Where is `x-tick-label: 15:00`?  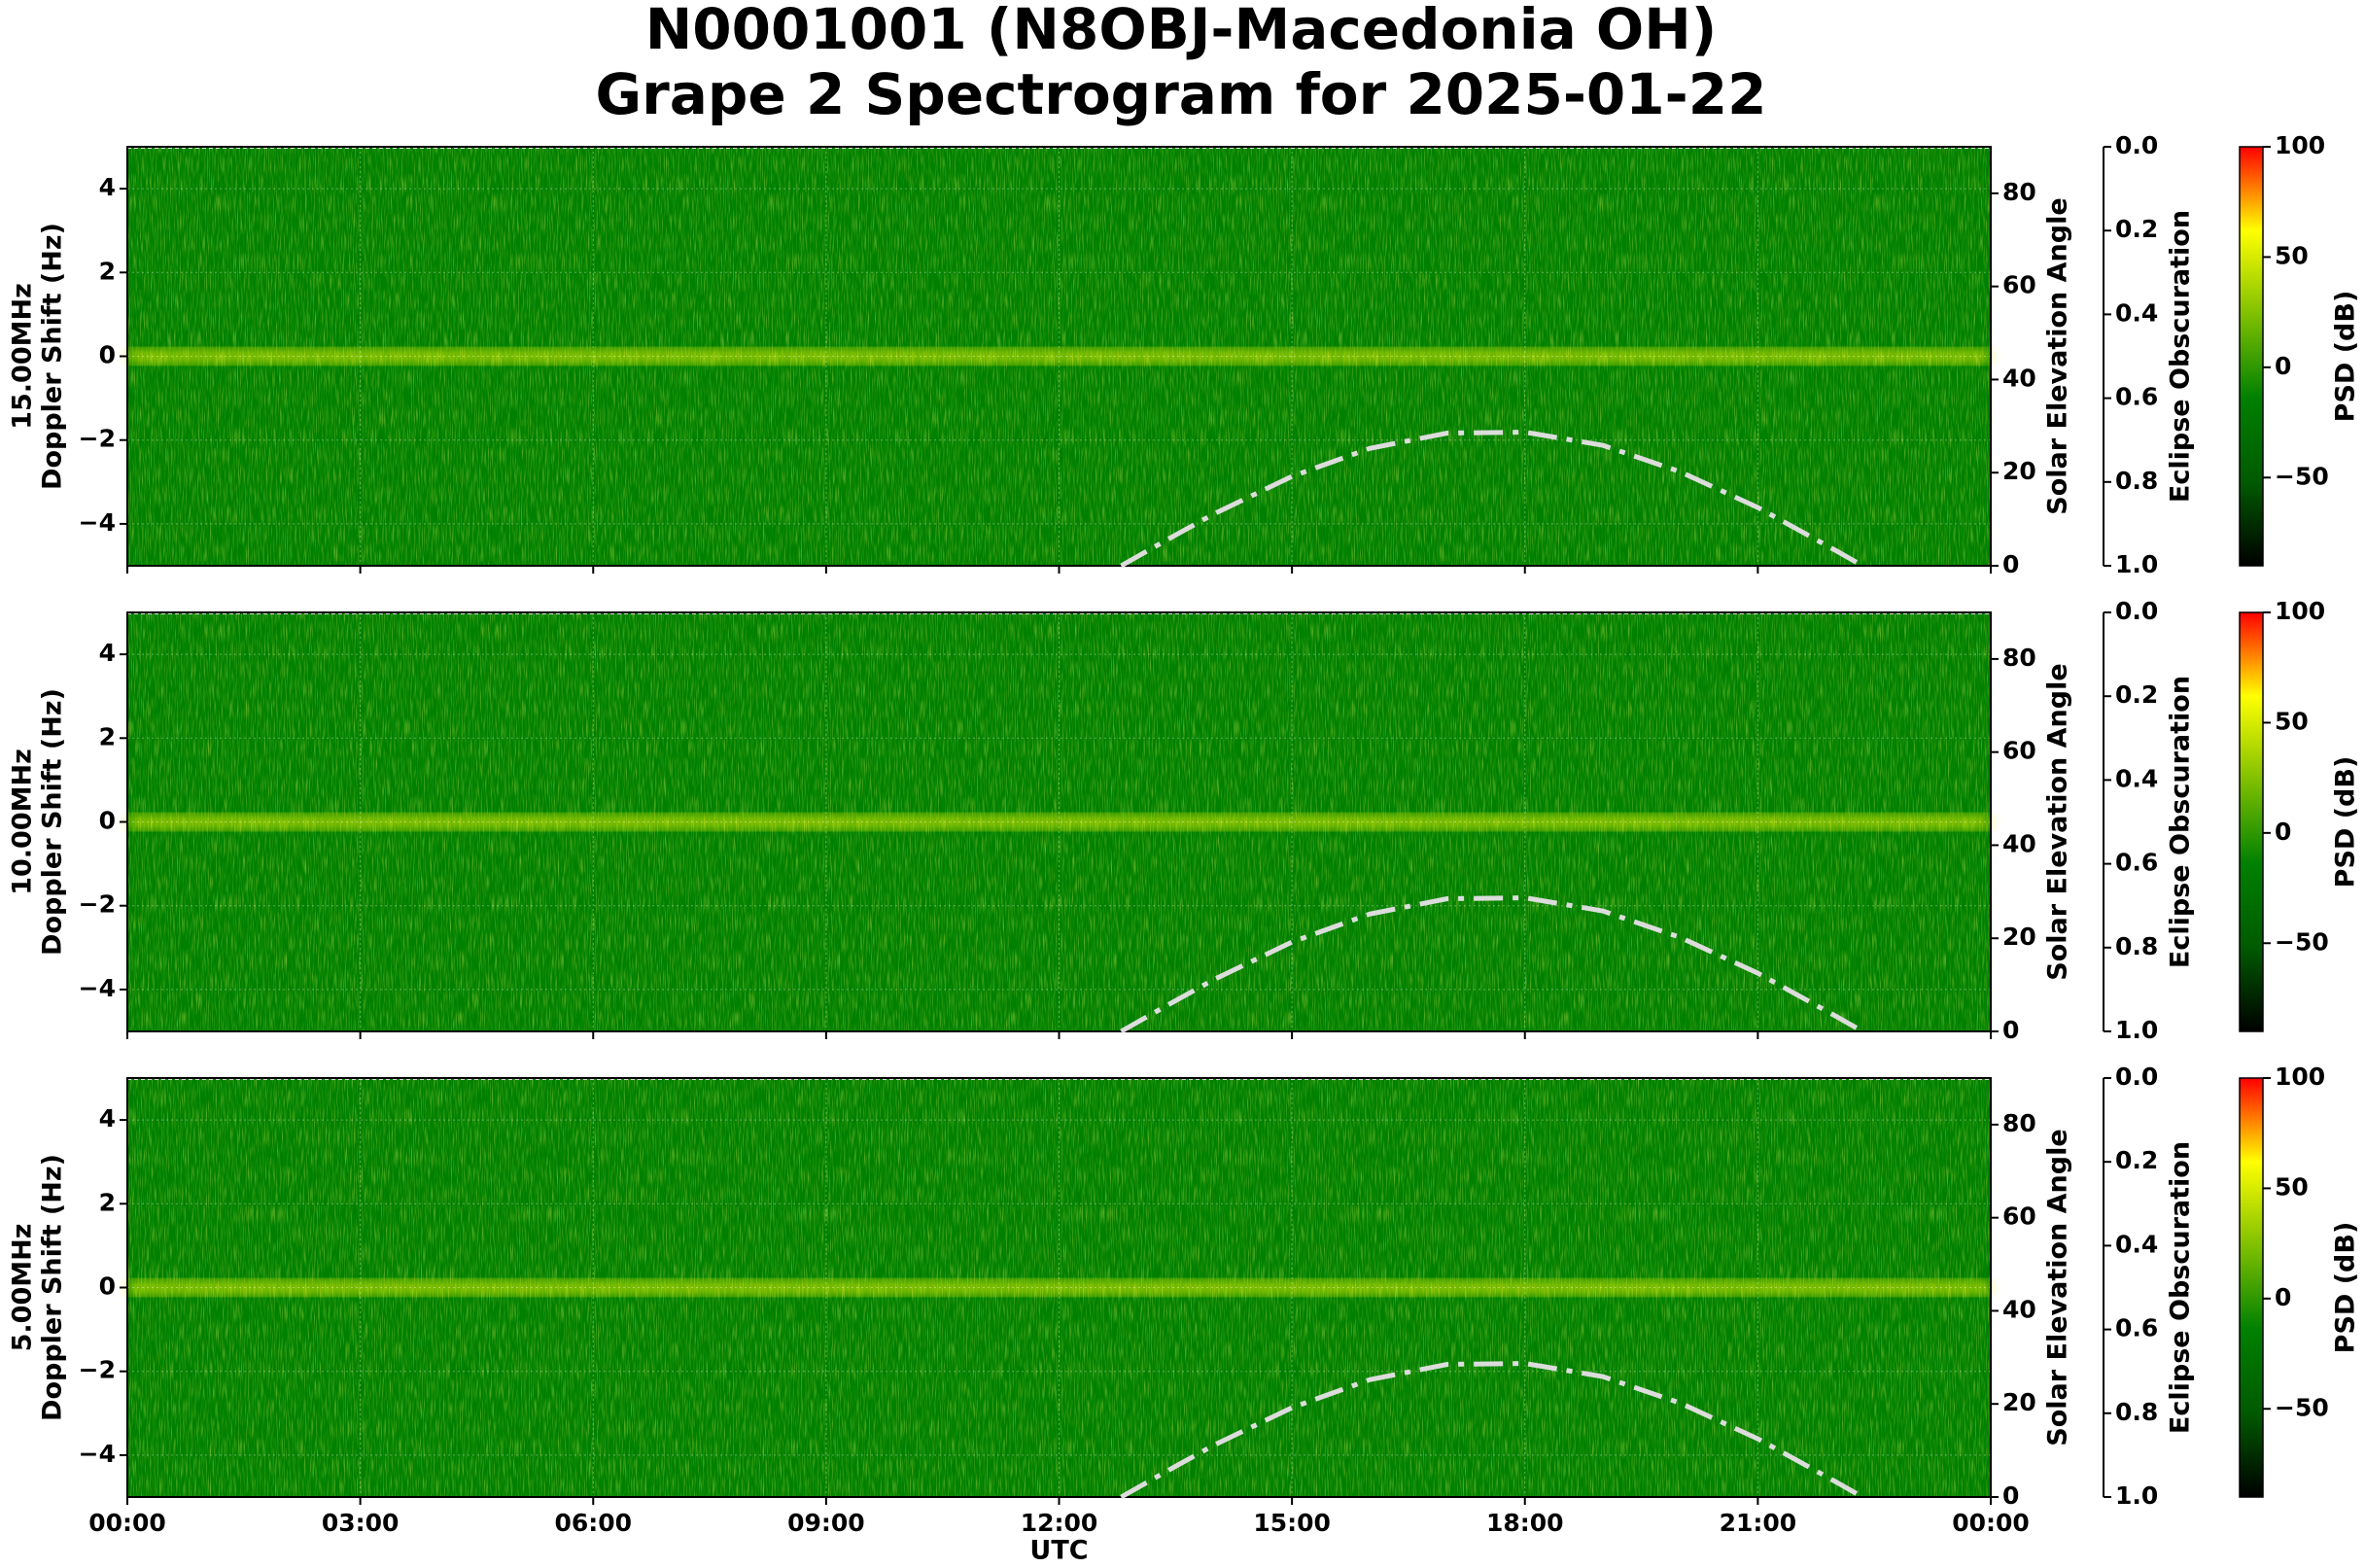 x-tick-label: 15:00 is located at coordinates (1292, 1523).